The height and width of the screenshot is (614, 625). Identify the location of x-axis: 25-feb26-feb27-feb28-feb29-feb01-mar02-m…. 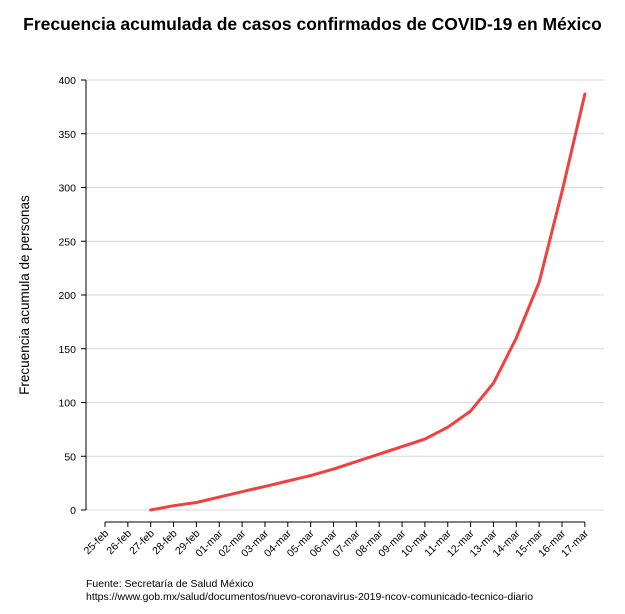
(336, 540).